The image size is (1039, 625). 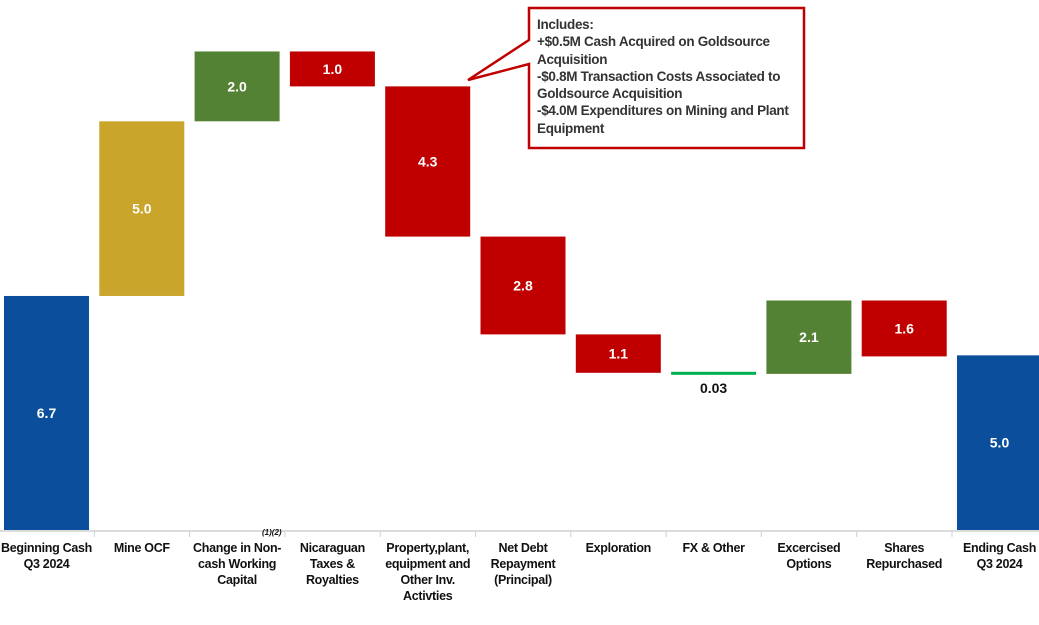 What do you see at coordinates (713, 548) in the screenshot?
I see `category-label: FX & Other` at bounding box center [713, 548].